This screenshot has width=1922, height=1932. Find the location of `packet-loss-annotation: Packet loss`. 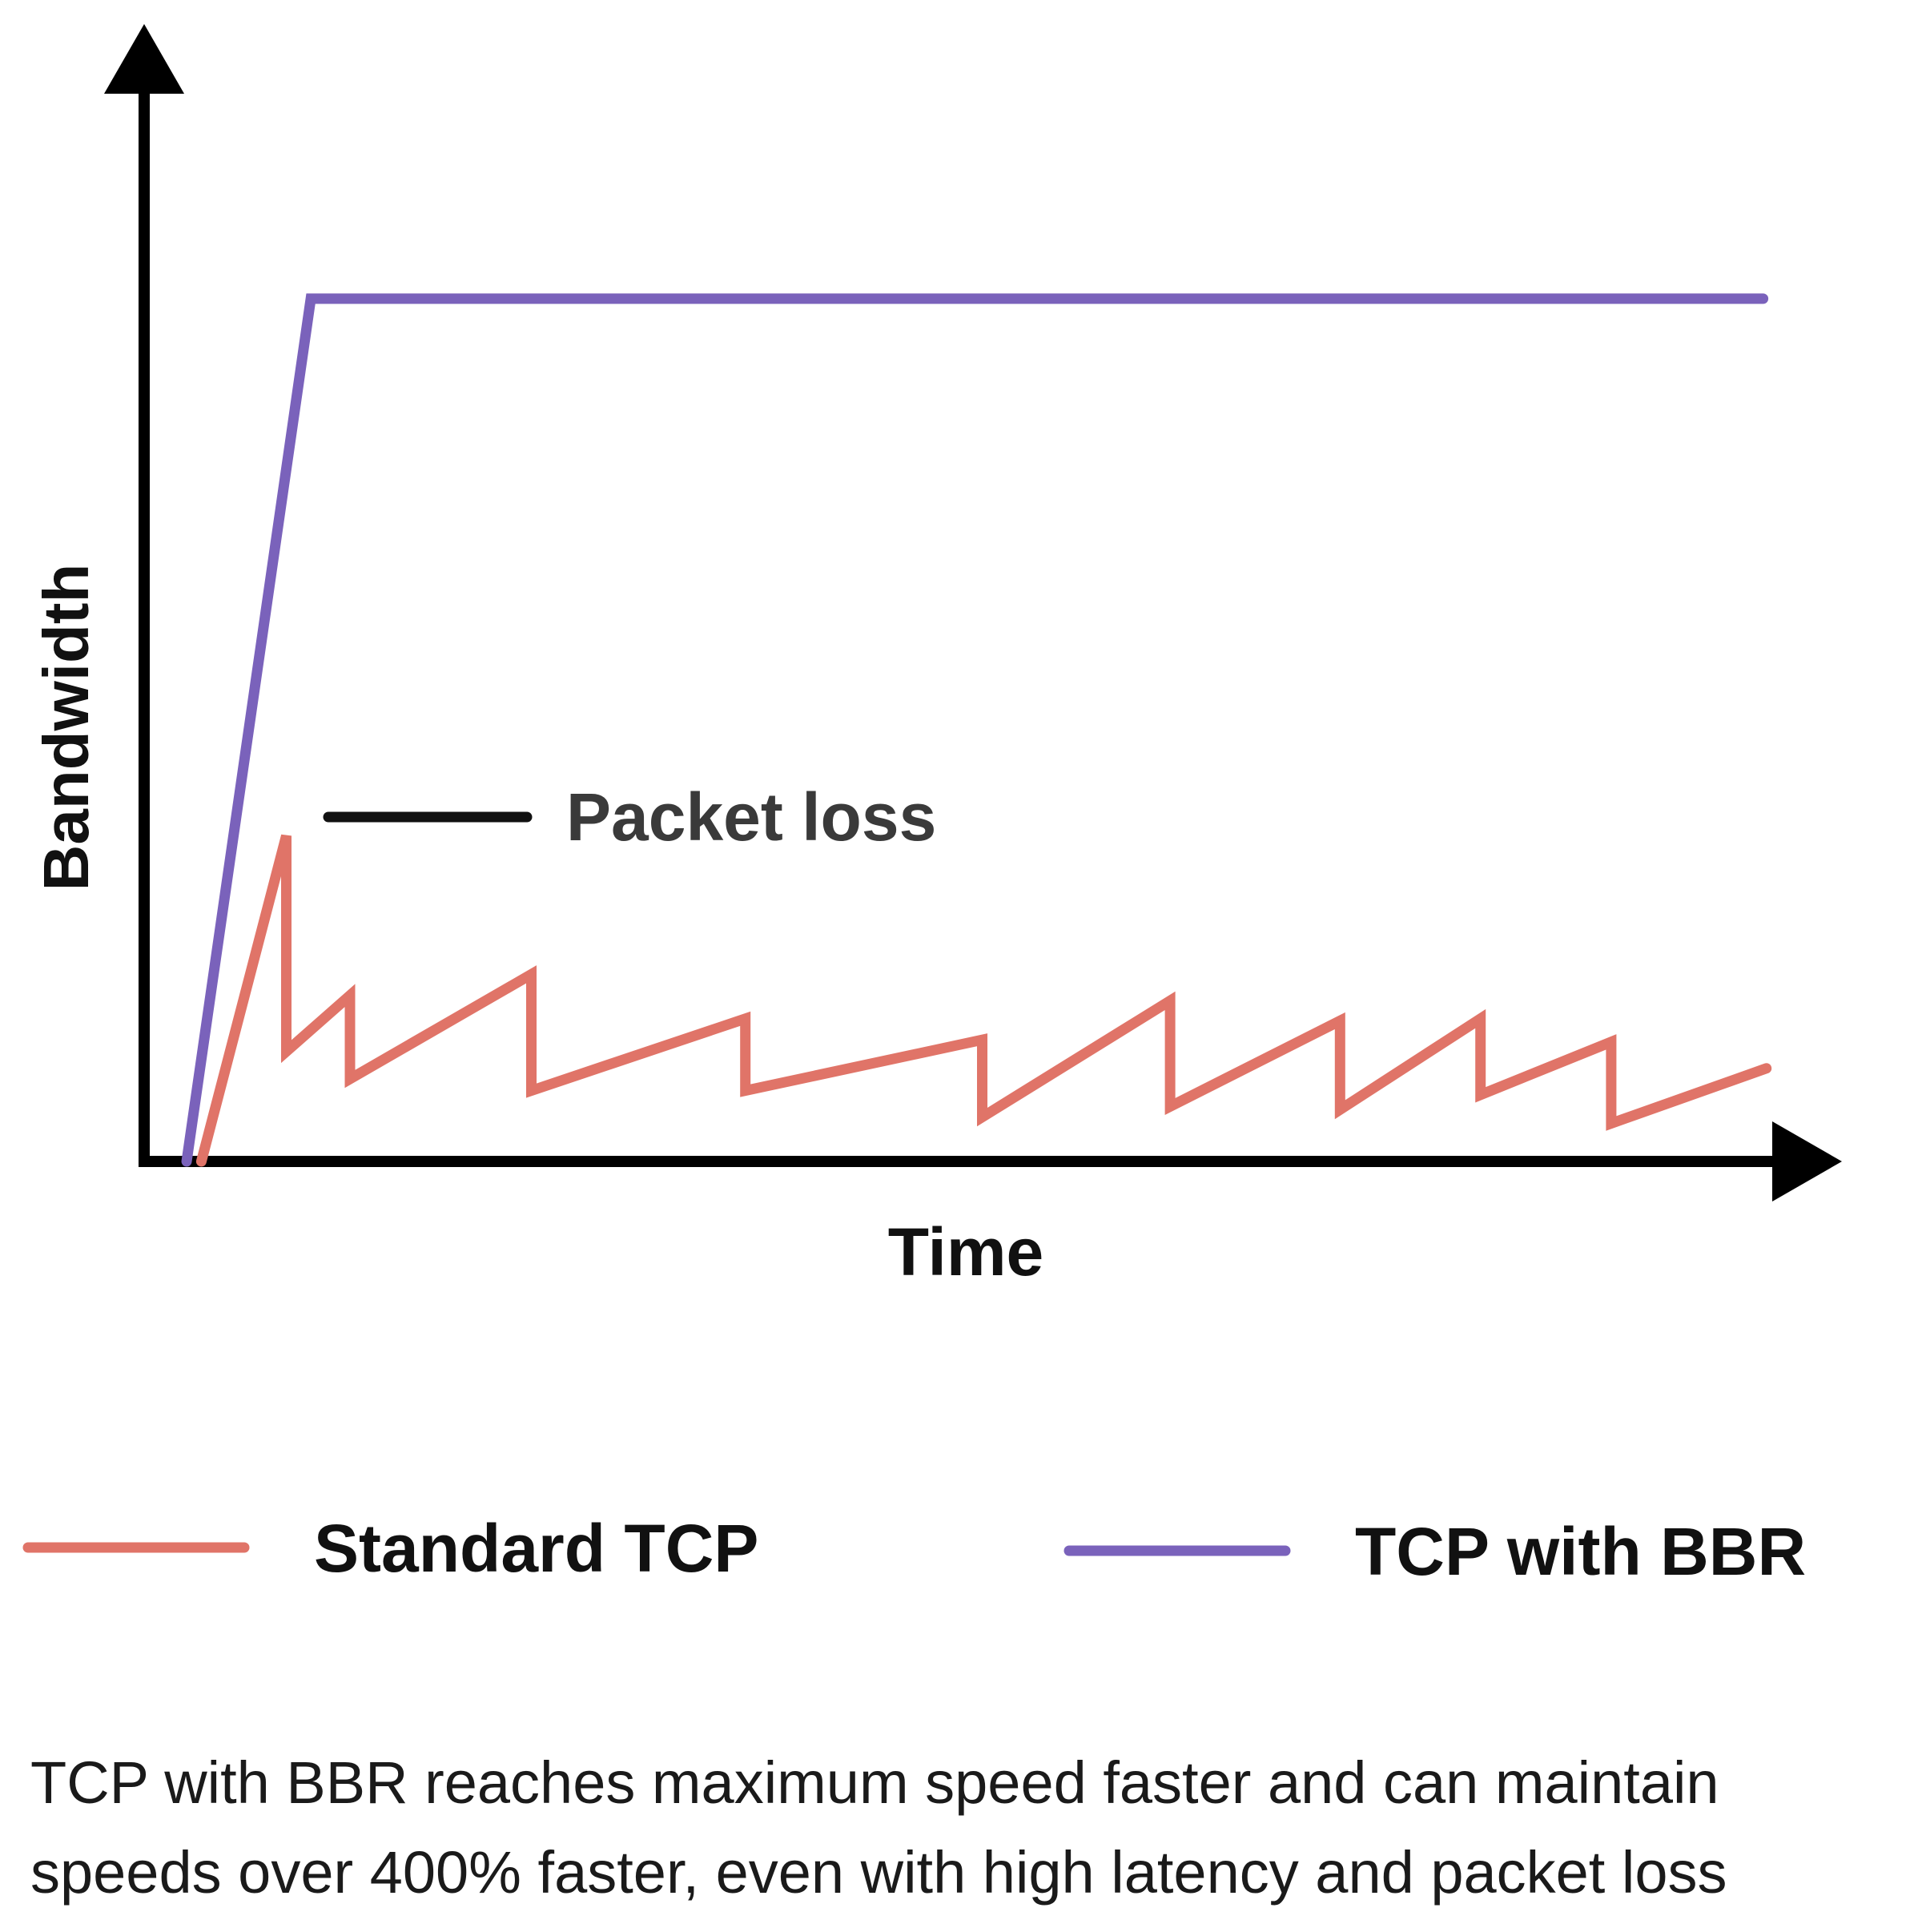

packet-loss-annotation: Packet loss is located at coordinates (629, 817).